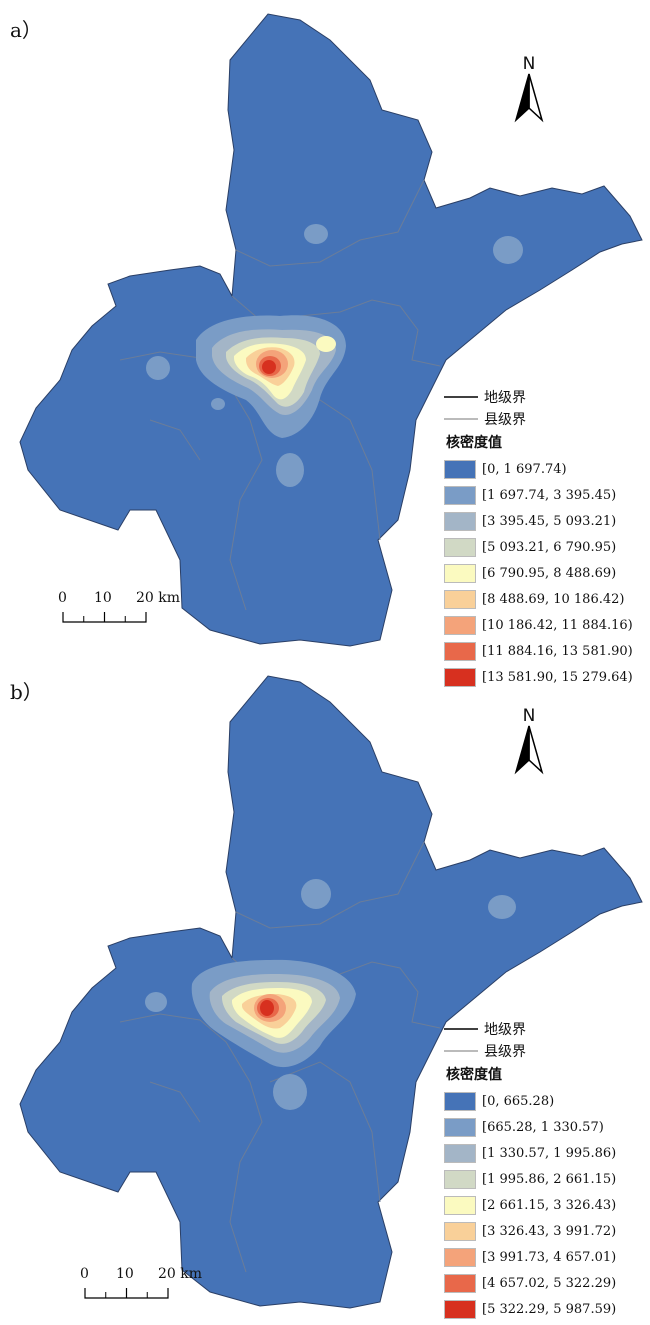  Describe the element at coordinates (549, 1257) in the screenshot. I see `legend-class-label: [3 991.73, 4 657.01)` at that location.